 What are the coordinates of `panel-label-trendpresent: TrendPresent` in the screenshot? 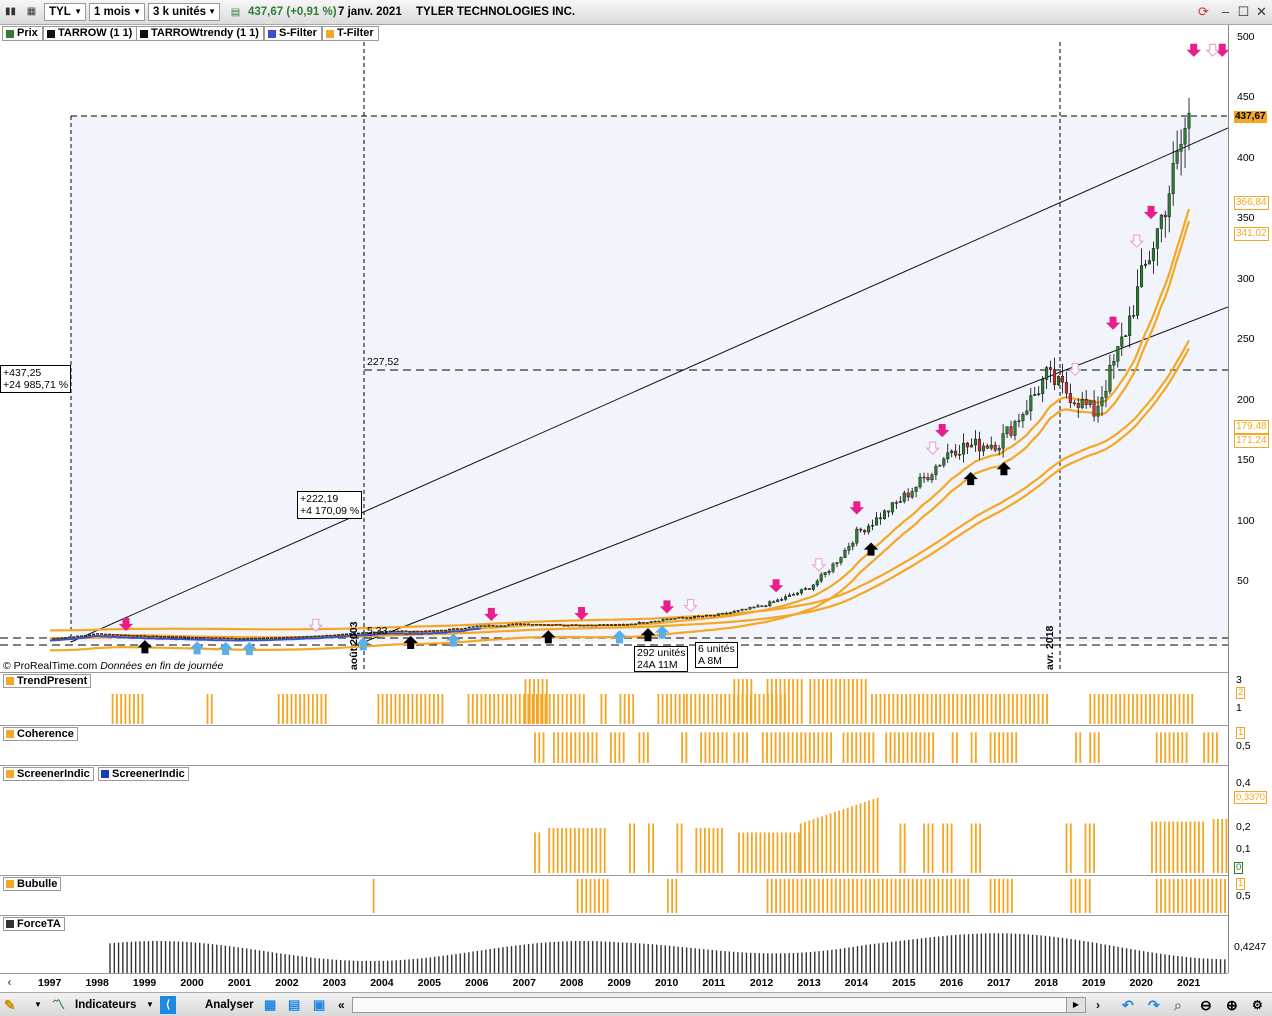 It's located at (47, 681).